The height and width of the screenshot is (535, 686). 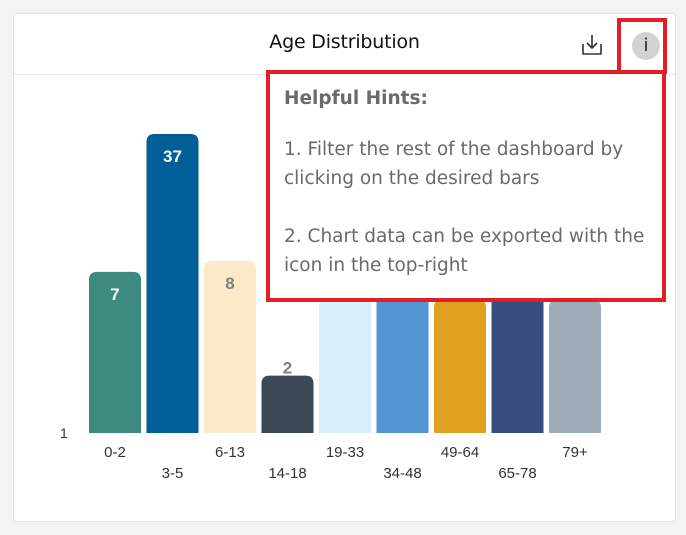 I want to click on download-icon, so click(x=592, y=45).